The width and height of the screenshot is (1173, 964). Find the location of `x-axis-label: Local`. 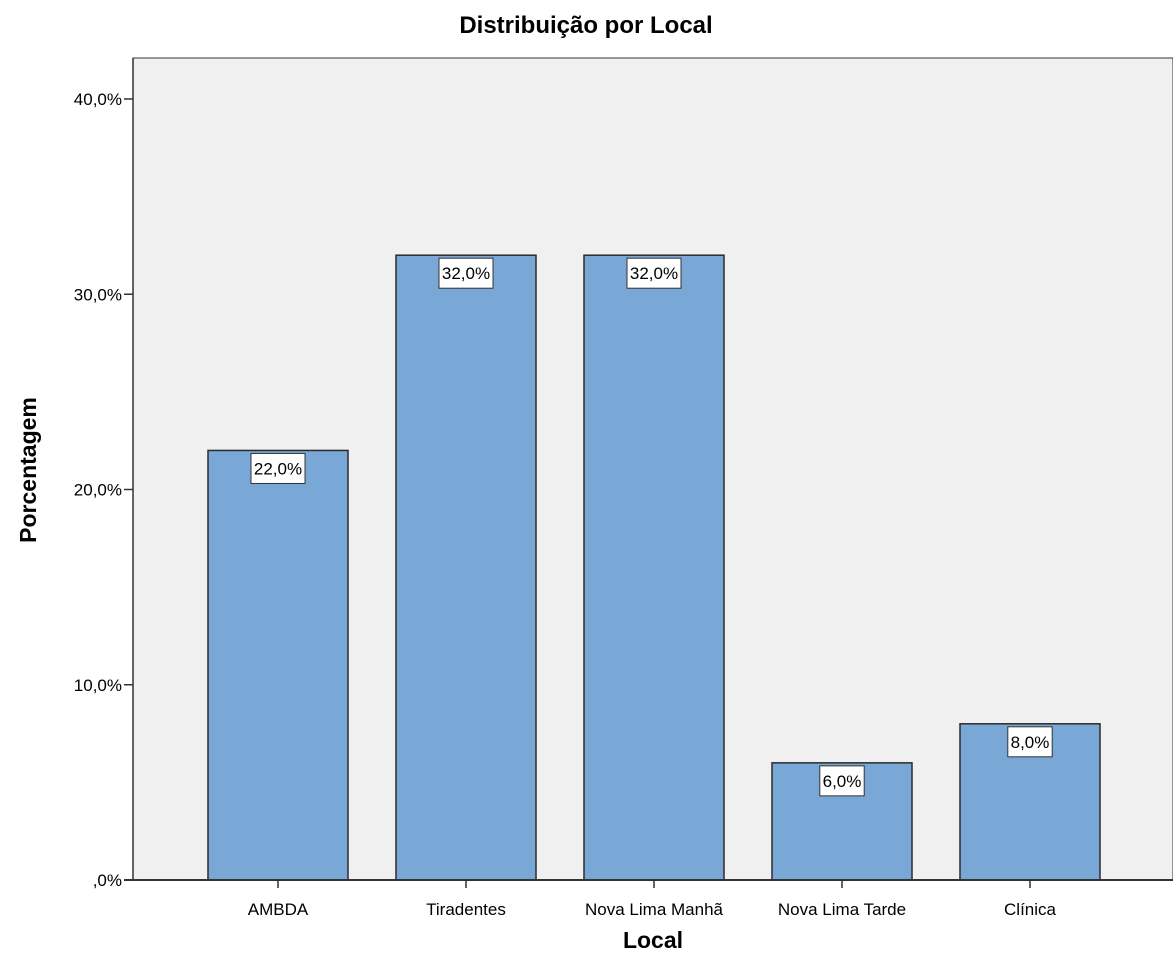

x-axis-label: Local is located at coordinates (653, 940).